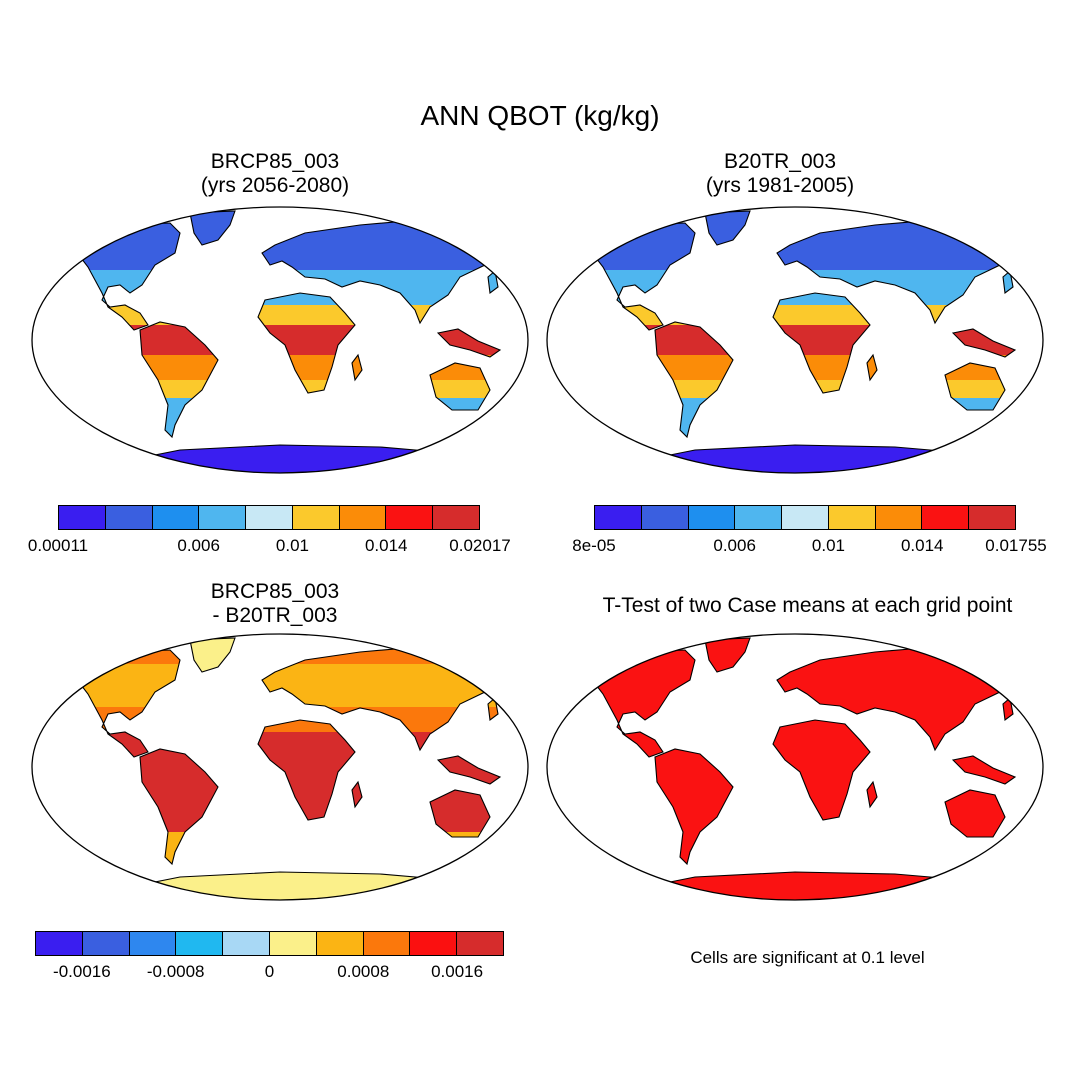  I want to click on colorbar-difference-labels: -0.0016 -0.0008 0 0.0008 0.0016, so click(269, 973).